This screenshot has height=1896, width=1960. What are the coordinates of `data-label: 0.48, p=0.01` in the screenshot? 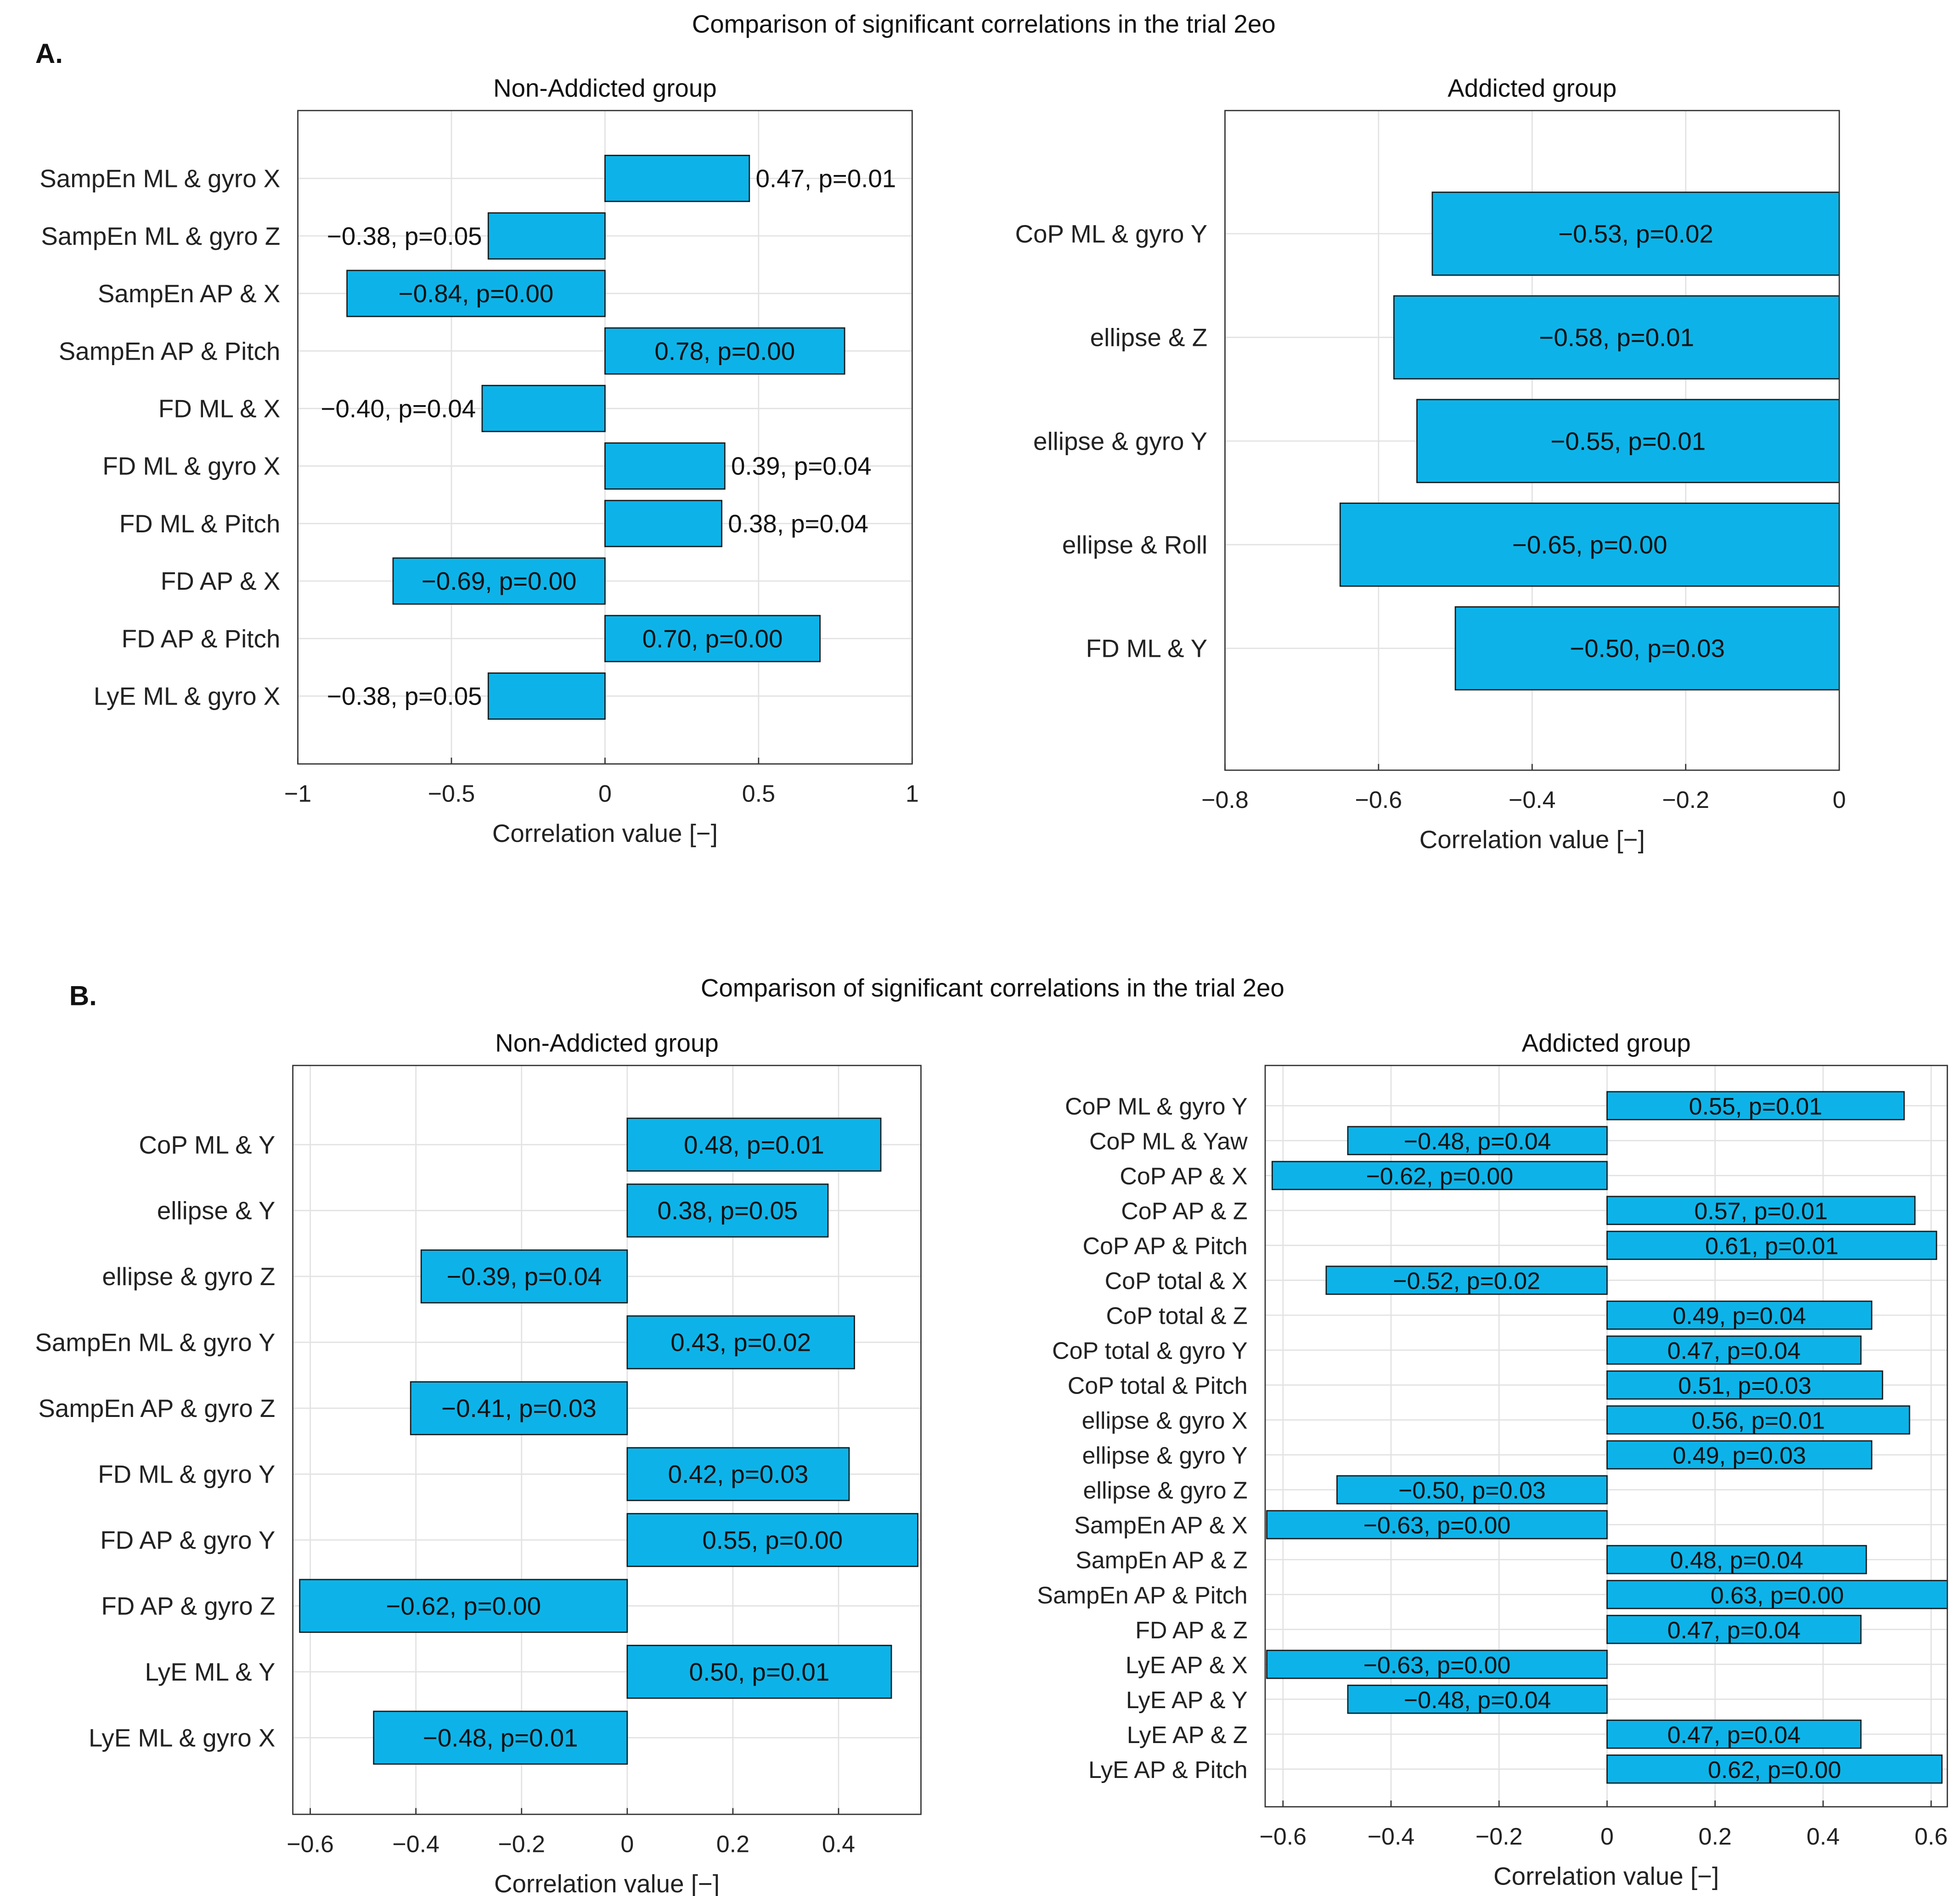 It's located at (754, 1144).